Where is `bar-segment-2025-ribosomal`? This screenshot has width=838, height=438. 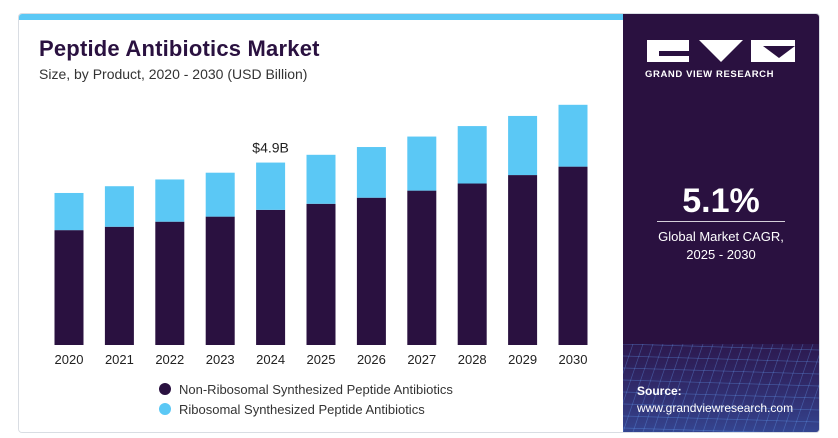
bar-segment-2025-ribosomal is located at coordinates (321, 179).